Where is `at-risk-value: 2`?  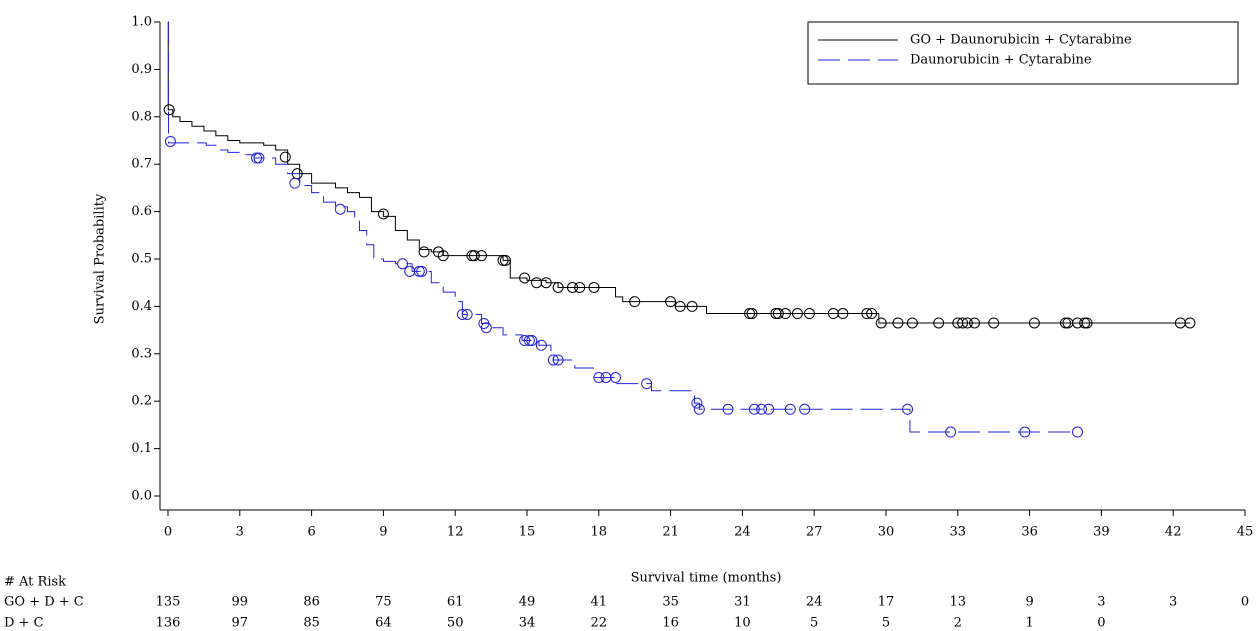 at-risk-value: 2 is located at coordinates (958, 623).